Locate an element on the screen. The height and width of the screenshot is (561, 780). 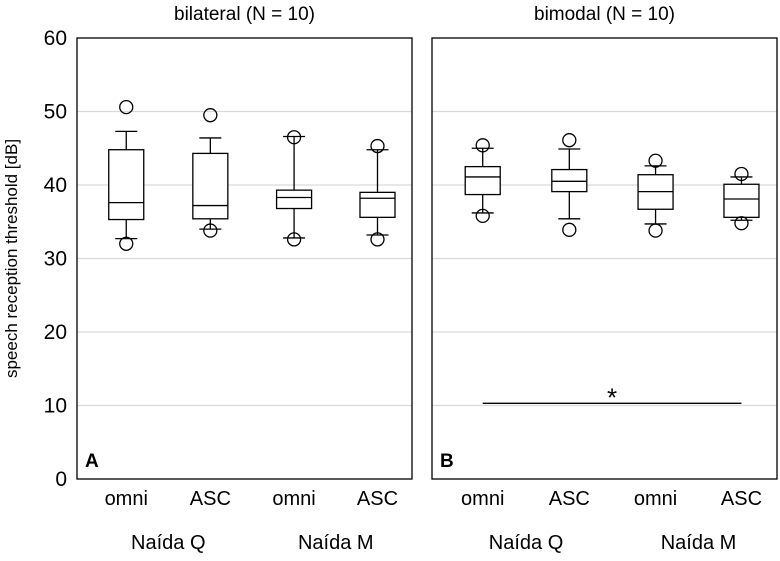
panel-b-box-1-iqr-box is located at coordinates (482, 180).